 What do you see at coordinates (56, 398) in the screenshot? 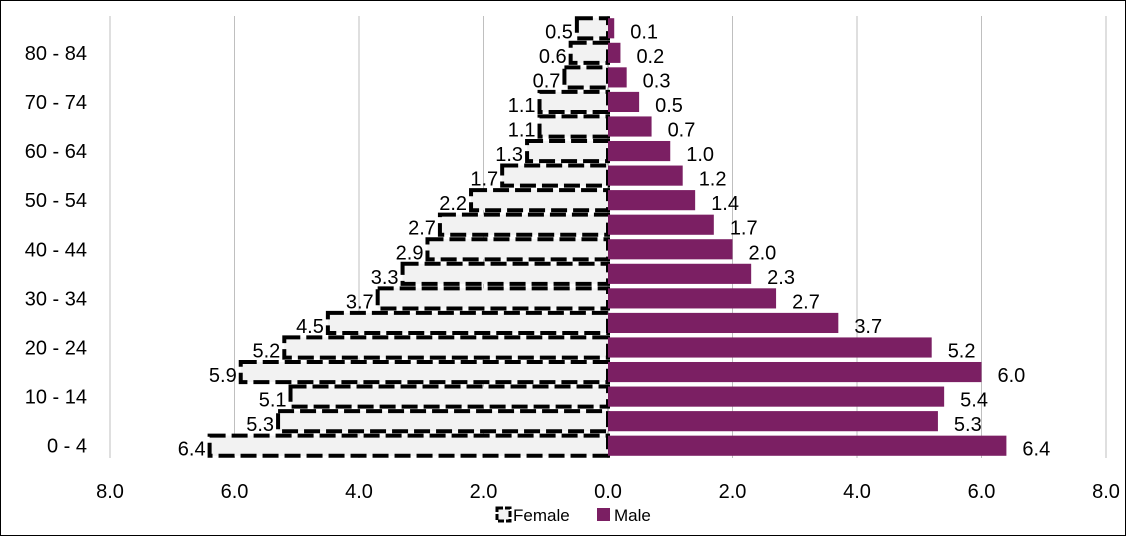
I see `y-category-label: 10 - 14` at bounding box center [56, 398].